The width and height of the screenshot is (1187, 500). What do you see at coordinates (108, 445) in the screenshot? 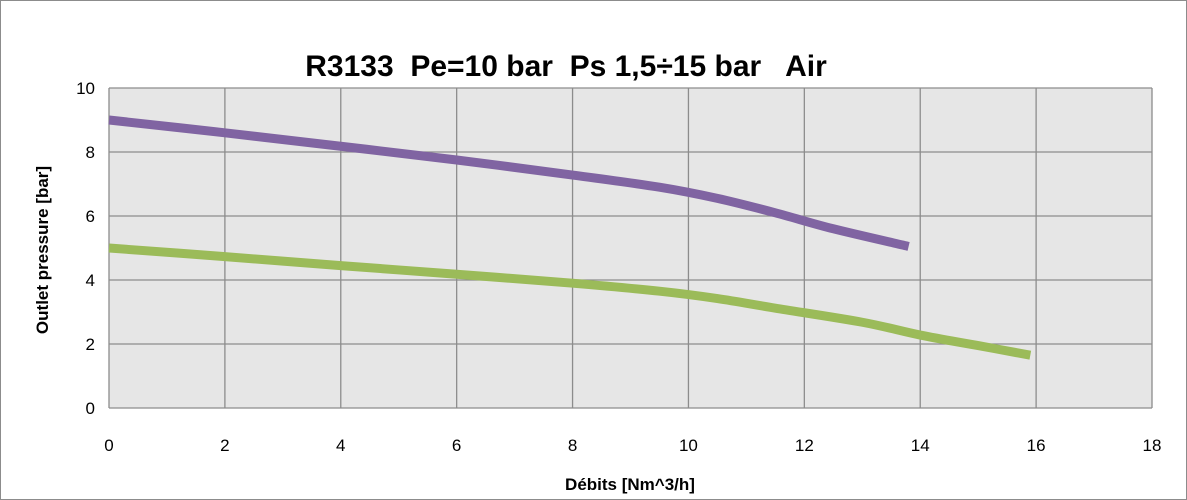
I see `x-tick-label: 0` at bounding box center [108, 445].